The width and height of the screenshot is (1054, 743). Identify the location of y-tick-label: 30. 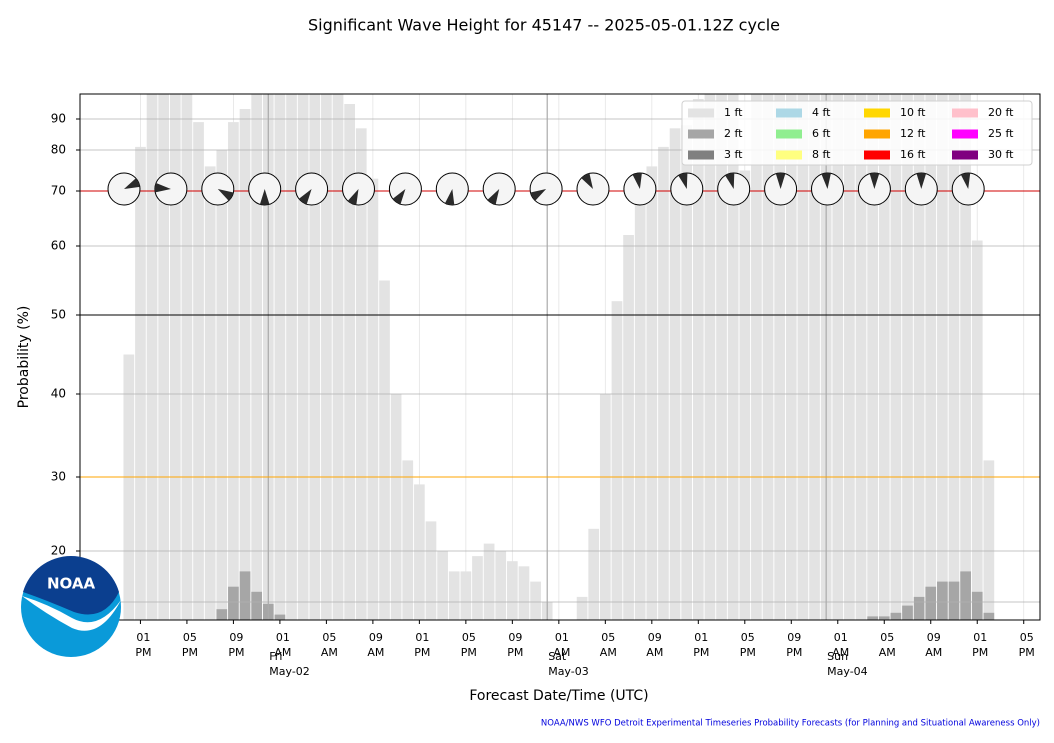
(58, 477).